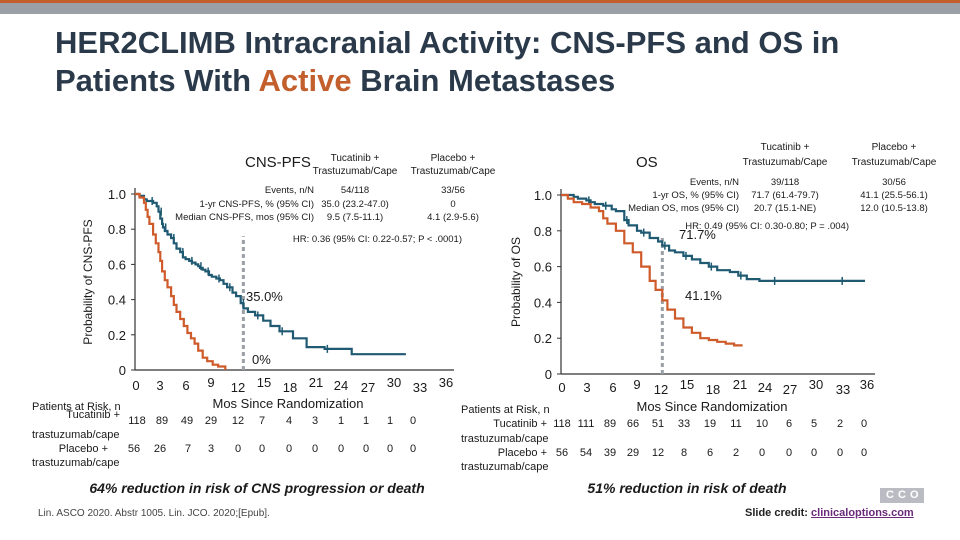 Image resolution: width=960 pixels, height=540 pixels. What do you see at coordinates (586, 453) in the screenshot?
I see `os-at-risk-value: 54` at bounding box center [586, 453].